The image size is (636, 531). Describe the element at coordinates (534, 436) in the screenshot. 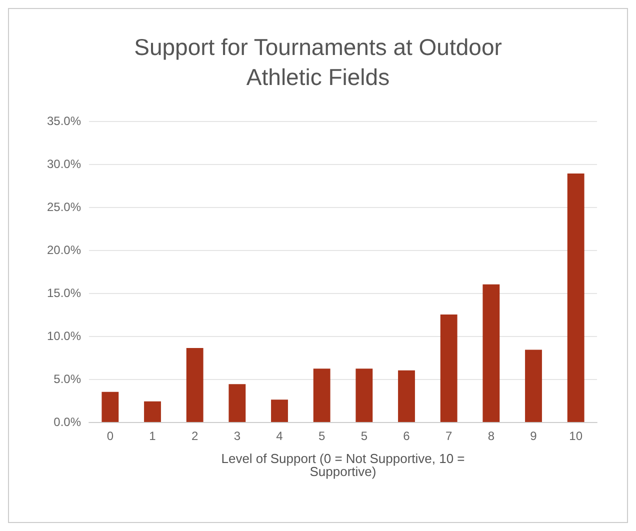

I see `x-tick-label: 9` at that location.